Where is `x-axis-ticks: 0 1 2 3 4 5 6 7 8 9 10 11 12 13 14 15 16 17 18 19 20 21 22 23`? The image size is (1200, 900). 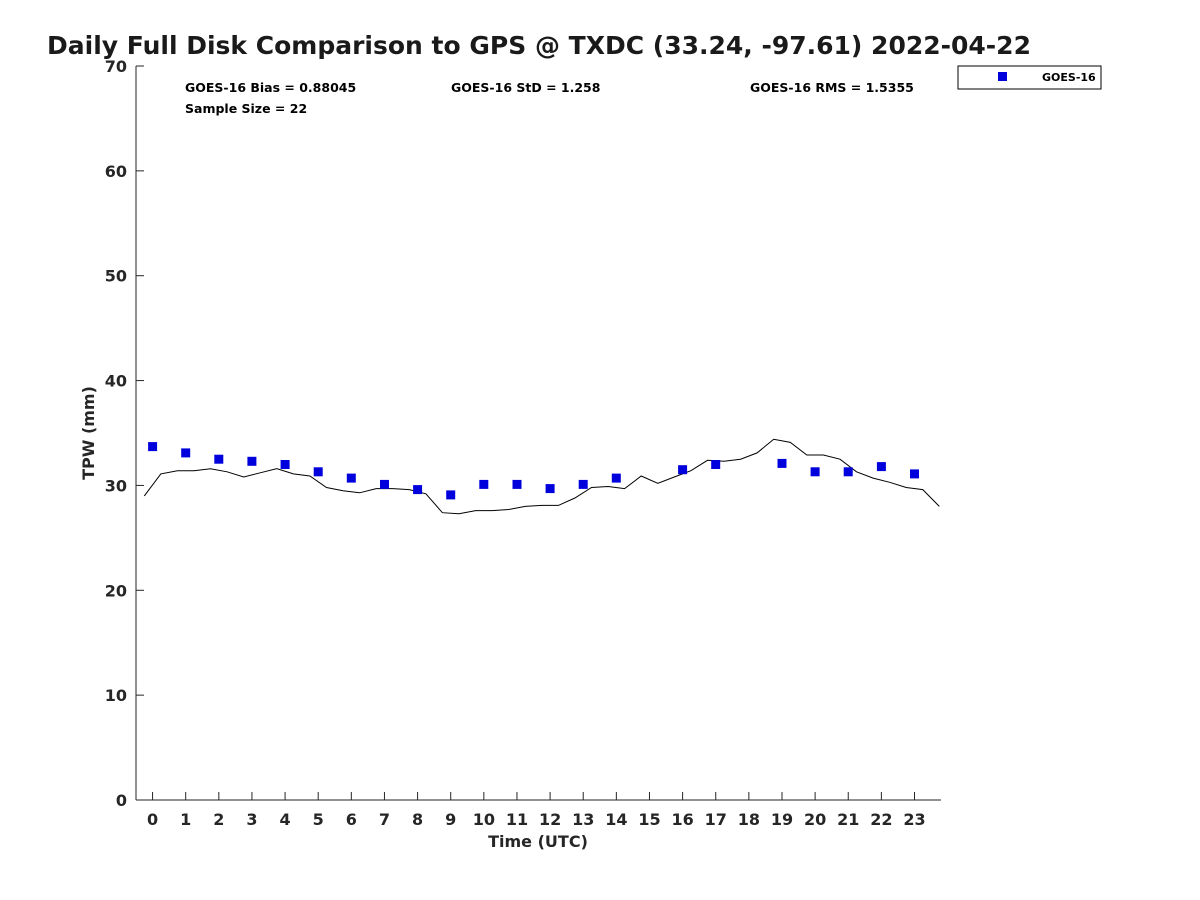
x-axis-ticks: 0 1 2 3 4 5 6 7 8 9 10 11 12 13 14 15 16 17 18 19 20 21 22 23 is located at coordinates (536, 810).